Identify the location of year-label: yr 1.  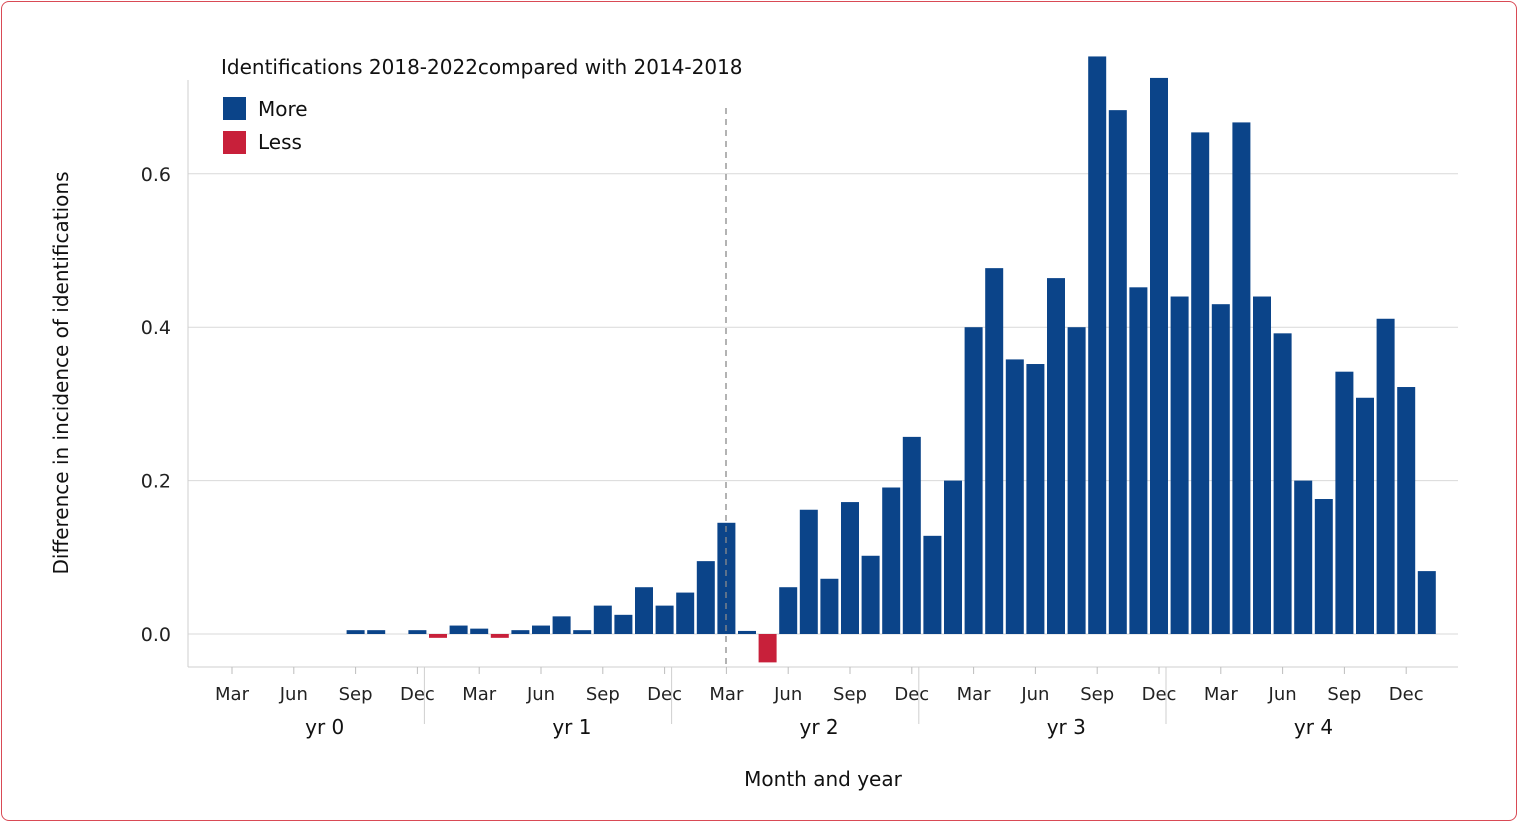
(571, 727).